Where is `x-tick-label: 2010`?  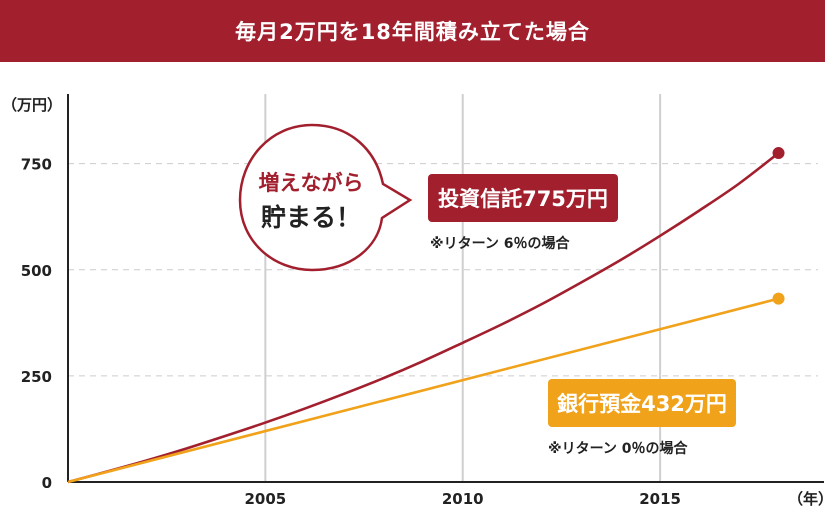 x-tick-label: 2010 is located at coordinates (463, 499).